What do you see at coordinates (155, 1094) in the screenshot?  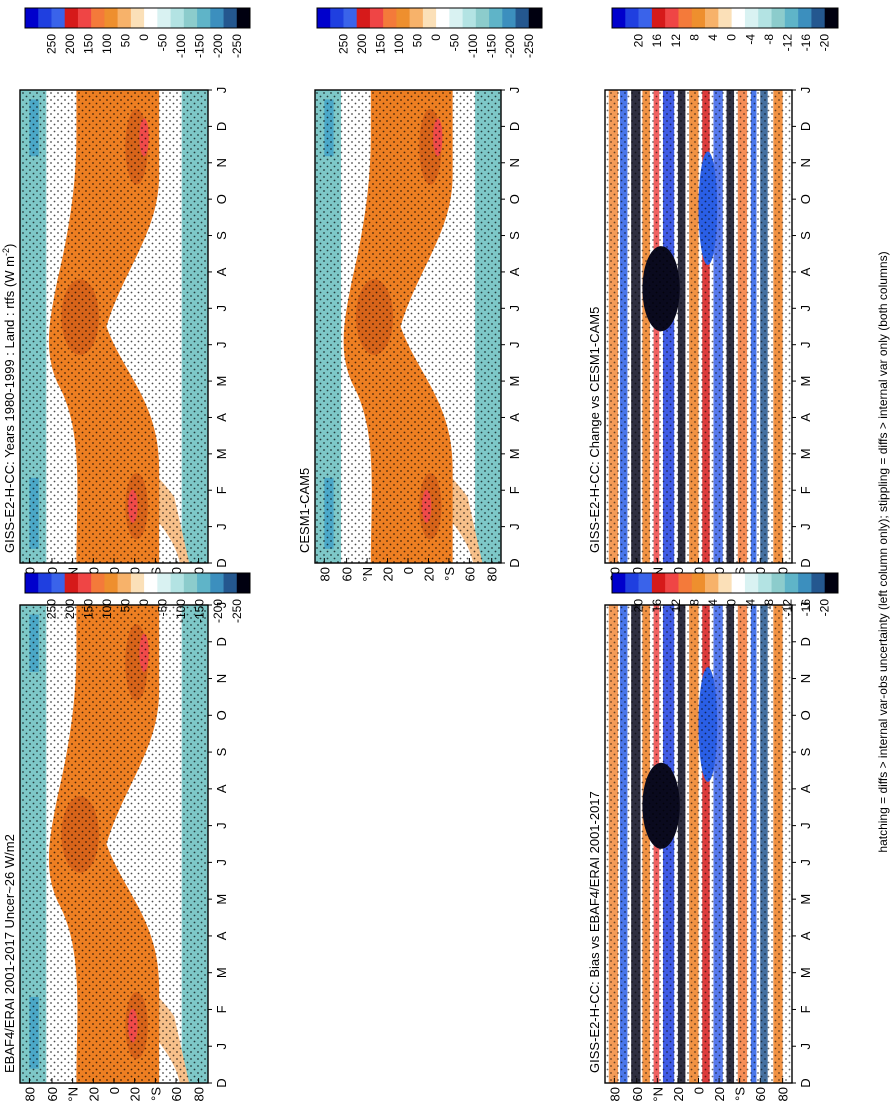 I see `lat-tick-label: °S` at bounding box center [155, 1094].